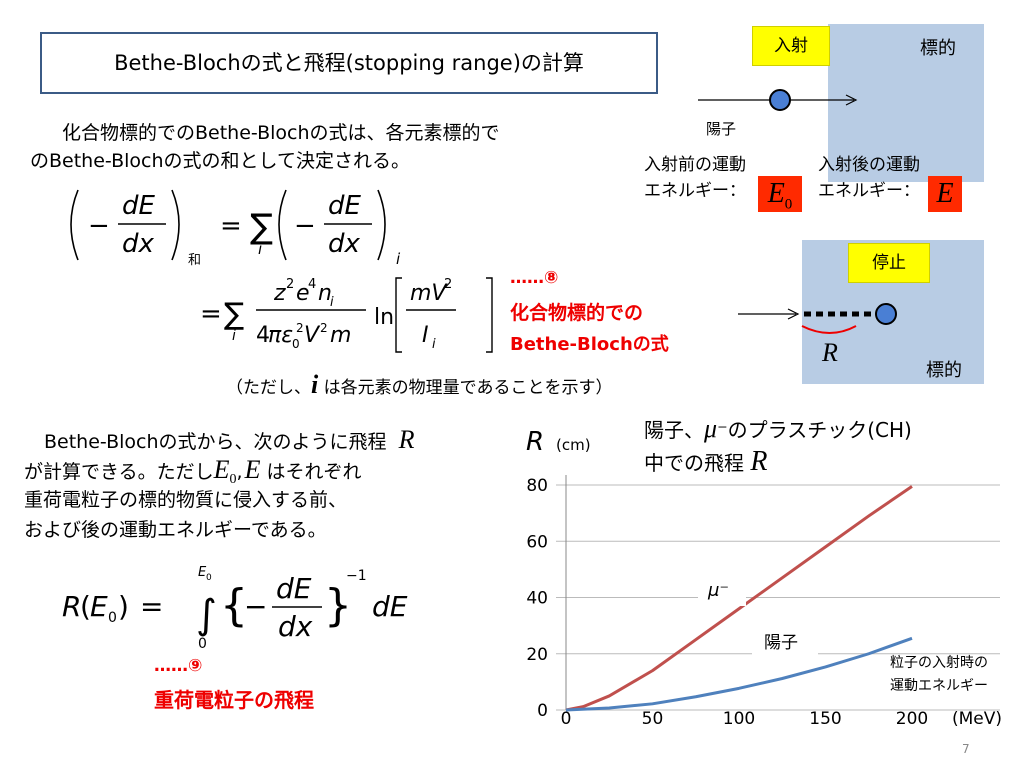 The height and width of the screenshot is (768, 1024). I want to click on proton-label: 陽子, so click(721, 129).